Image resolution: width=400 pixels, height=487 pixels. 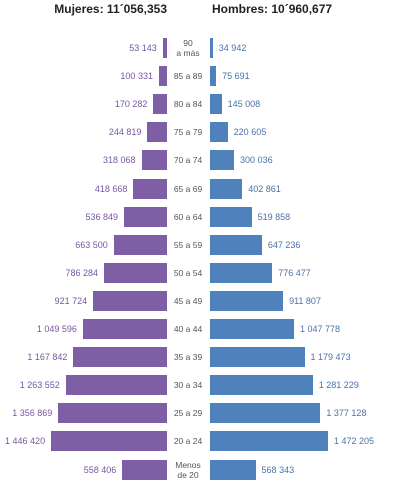 What do you see at coordinates (264, 188) in the screenshot?
I see `value-label: 402 861` at bounding box center [264, 188].